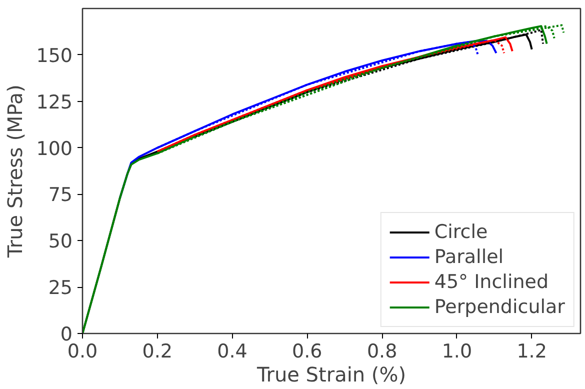 The width and height of the screenshot is (585, 389). I want to click on y-axis-title: True Stress (MPa), so click(15, 171).